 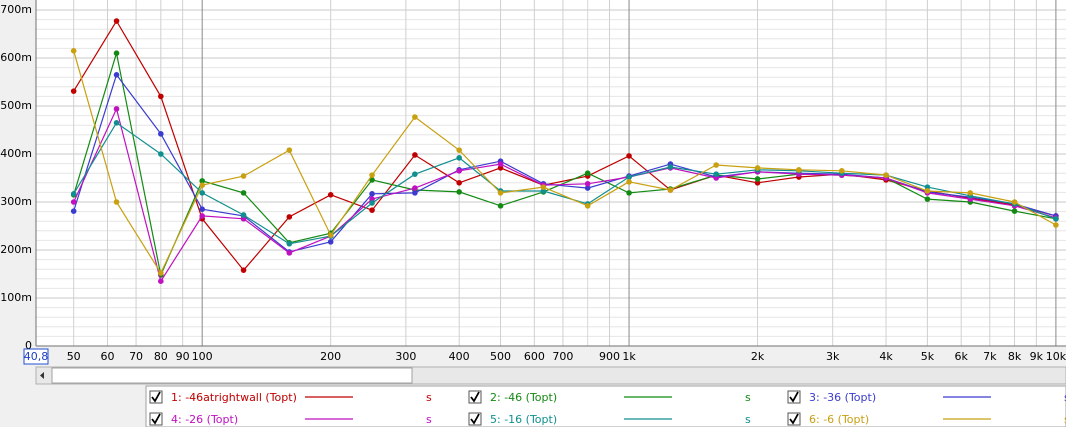 What do you see at coordinates (16, 9) in the screenshot?
I see `y-tick-label: 700m` at bounding box center [16, 9].